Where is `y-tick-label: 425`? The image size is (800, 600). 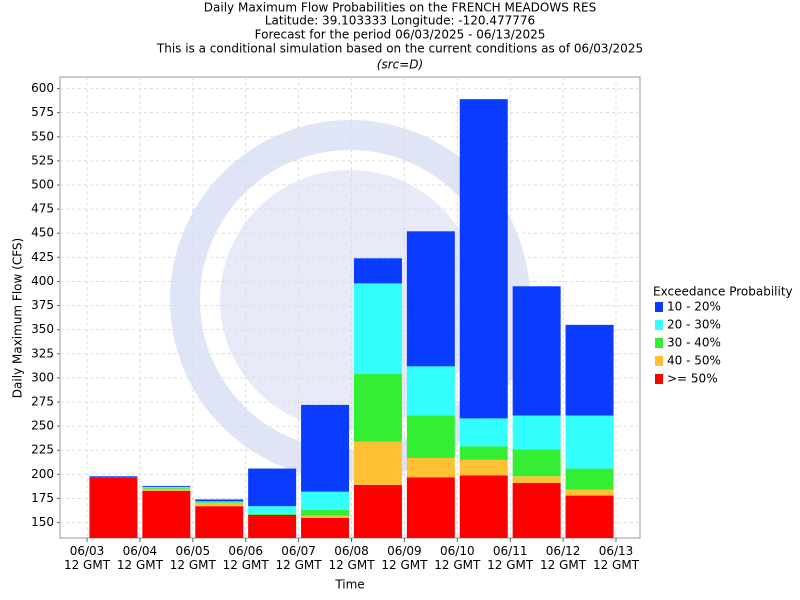 y-tick-label: 425 is located at coordinates (42, 257).